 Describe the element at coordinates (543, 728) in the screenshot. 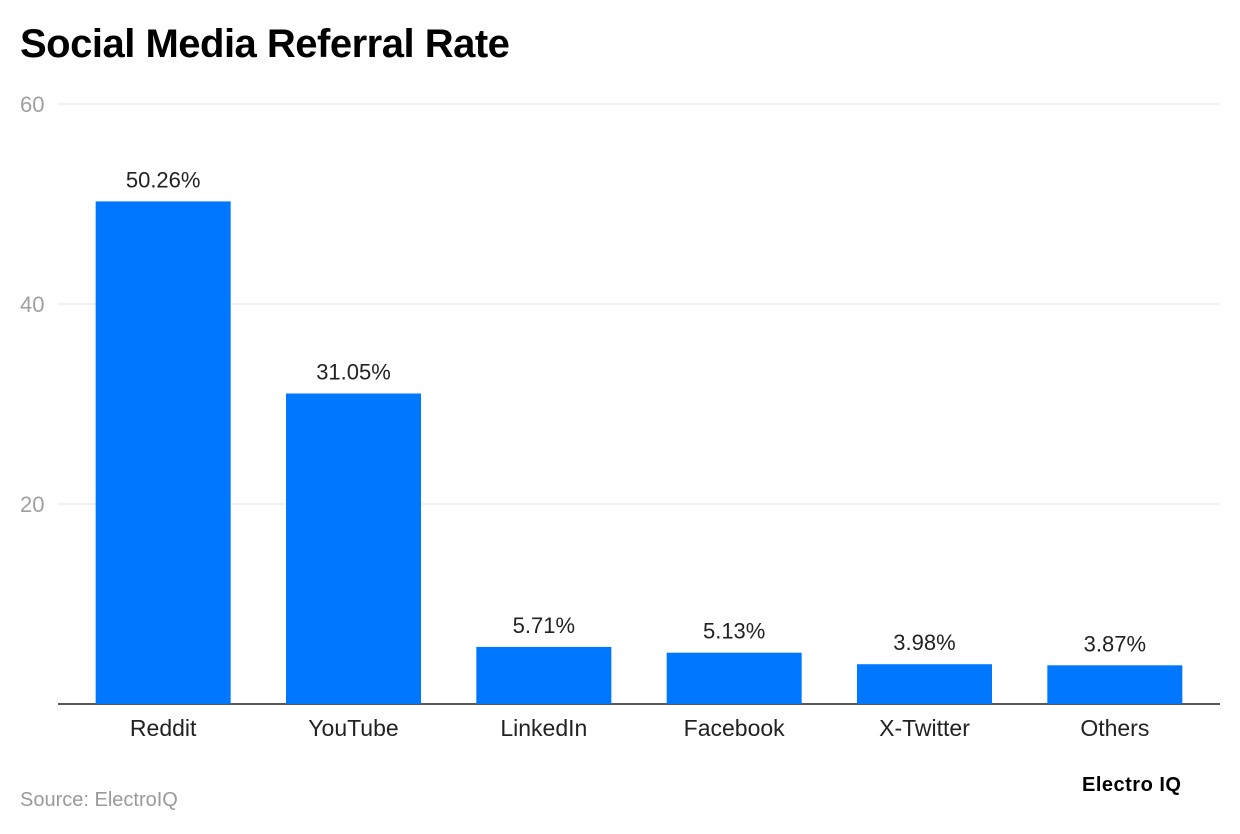

I see `x-category-label: LinkedIn` at that location.